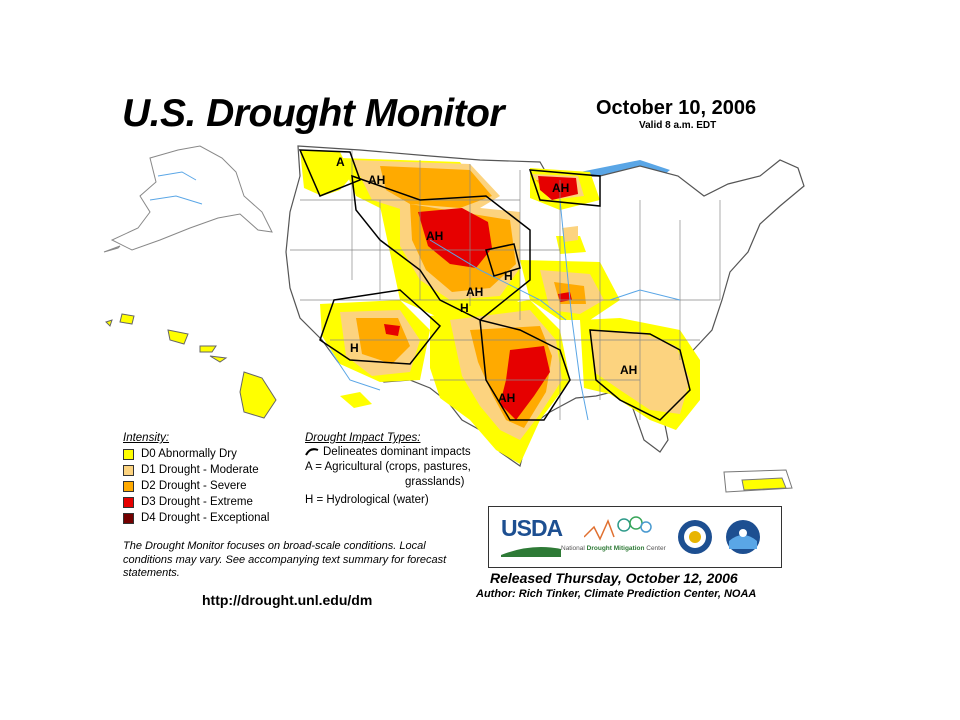 Image resolution: width=960 pixels, height=720 pixels. I want to click on logo-panel: USDA National Drought Mitigation Center, so click(635, 537).